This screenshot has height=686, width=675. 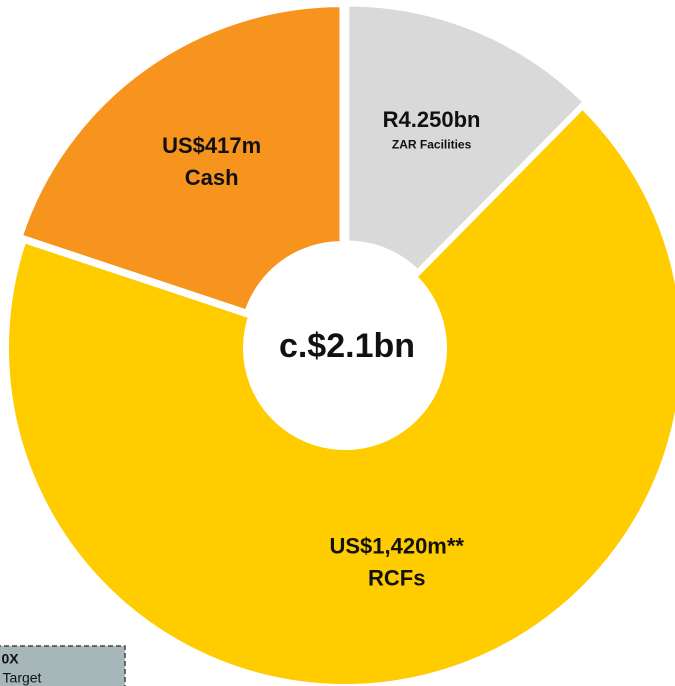 What do you see at coordinates (10, 659) in the screenshot?
I see `annotation: 0X` at bounding box center [10, 659].